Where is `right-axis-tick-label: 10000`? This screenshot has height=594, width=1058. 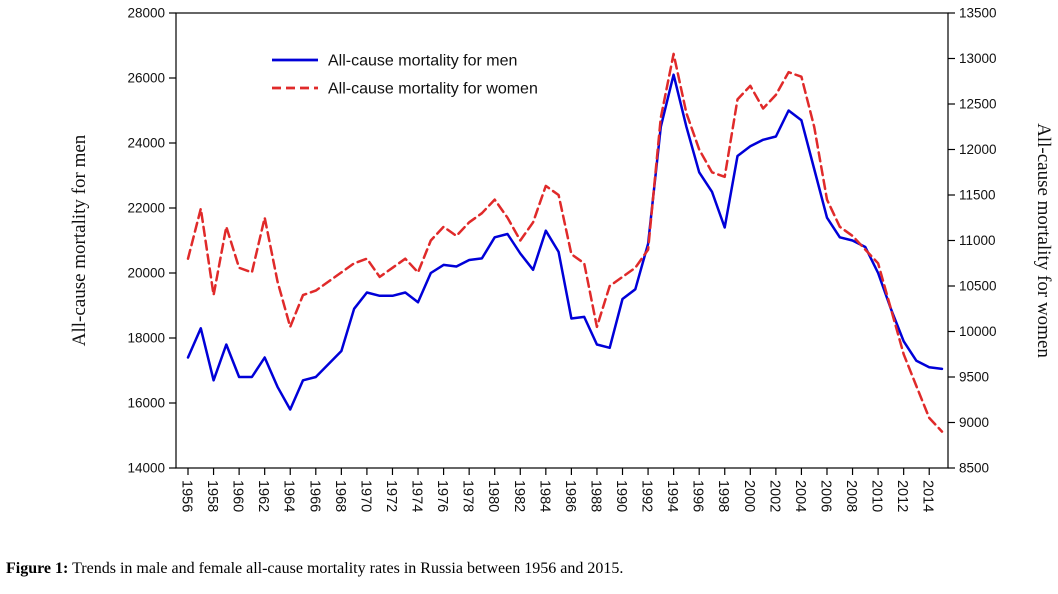
right-axis-tick-label: 10000 is located at coordinates (978, 331).